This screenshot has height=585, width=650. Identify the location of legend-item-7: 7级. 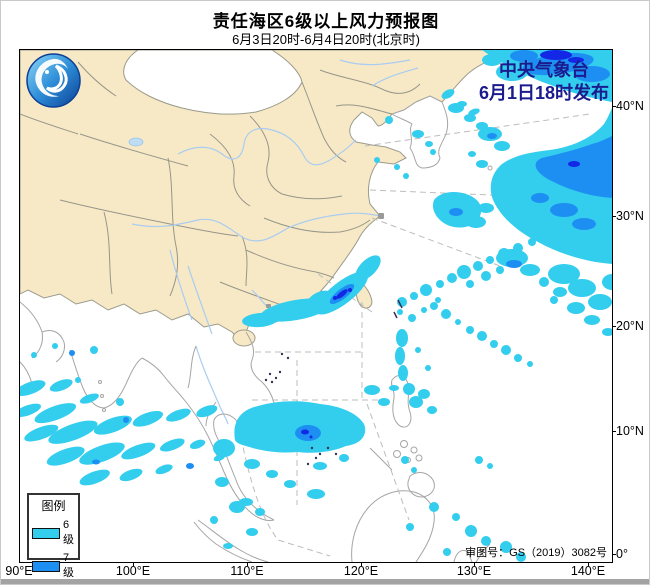
(55, 566).